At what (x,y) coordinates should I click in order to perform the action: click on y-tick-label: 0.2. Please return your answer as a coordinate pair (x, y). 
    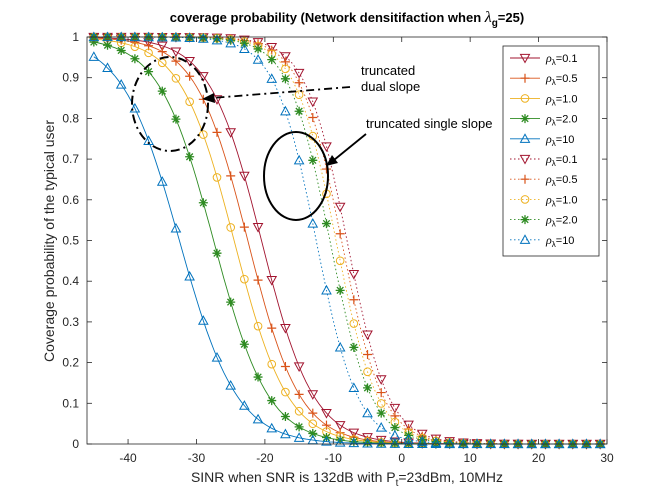
    Looking at the image, I should click on (70, 363).